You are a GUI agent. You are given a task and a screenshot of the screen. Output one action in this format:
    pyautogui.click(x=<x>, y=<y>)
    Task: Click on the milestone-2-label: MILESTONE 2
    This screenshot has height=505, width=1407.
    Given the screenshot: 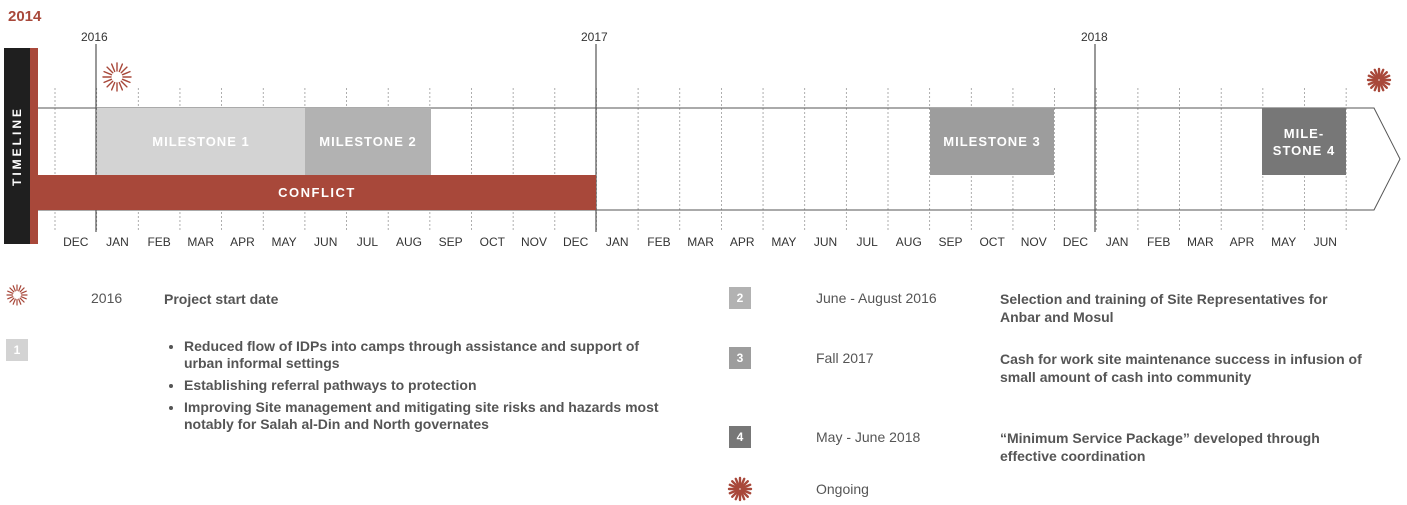 What is the action you would take?
    pyautogui.click(x=368, y=141)
    